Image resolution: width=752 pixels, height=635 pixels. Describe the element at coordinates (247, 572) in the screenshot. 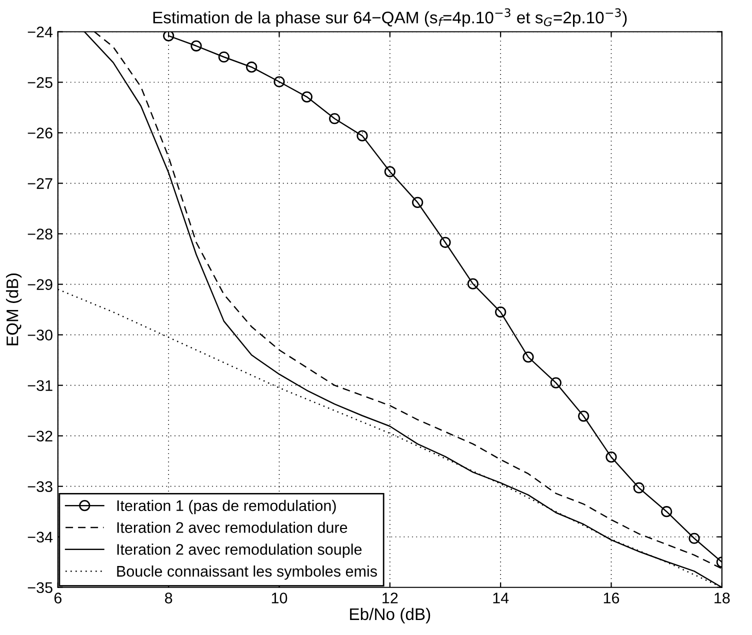

I see `legend-label: Boucle connaissant les symboles emis` at that location.